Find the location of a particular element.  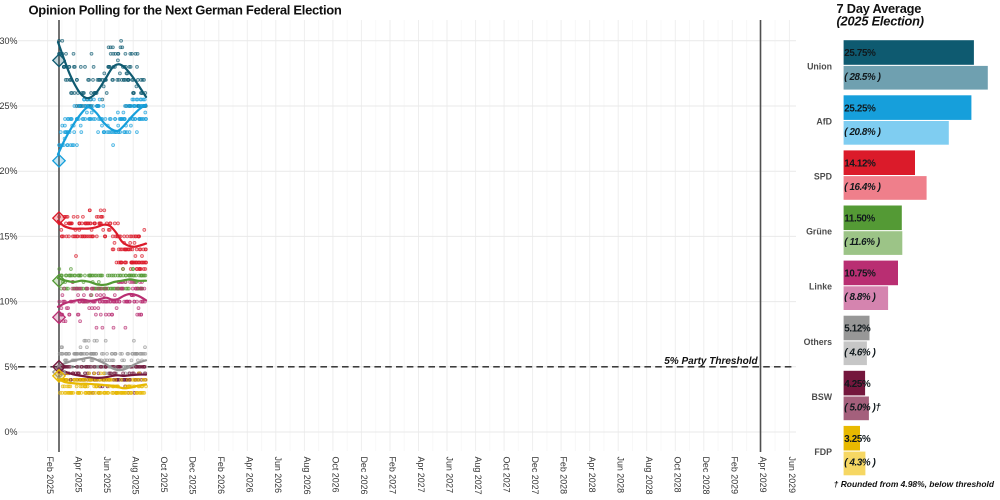

svg-text: Jun 2029 is located at coordinates (792, 475).